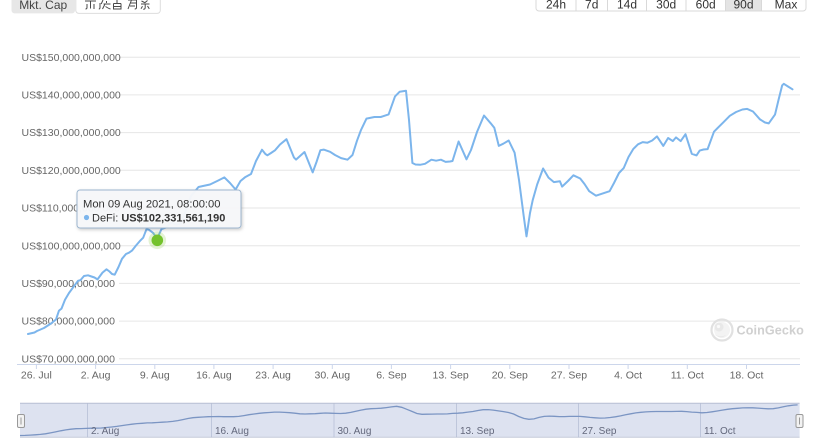 The image size is (830, 442). I want to click on svg-text: 60d, so click(706, 6).